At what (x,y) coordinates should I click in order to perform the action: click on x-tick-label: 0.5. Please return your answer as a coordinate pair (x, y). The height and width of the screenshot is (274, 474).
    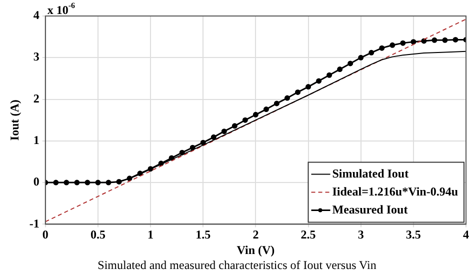
    Looking at the image, I should click on (98, 234).